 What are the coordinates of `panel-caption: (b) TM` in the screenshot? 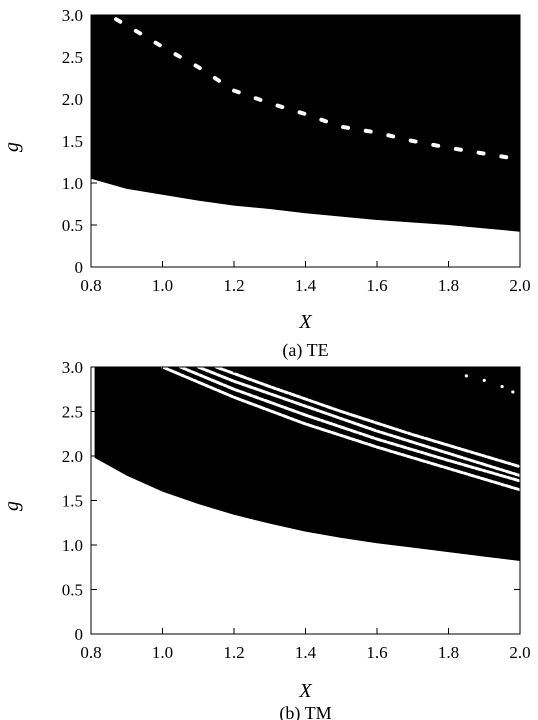 It's located at (305, 711).